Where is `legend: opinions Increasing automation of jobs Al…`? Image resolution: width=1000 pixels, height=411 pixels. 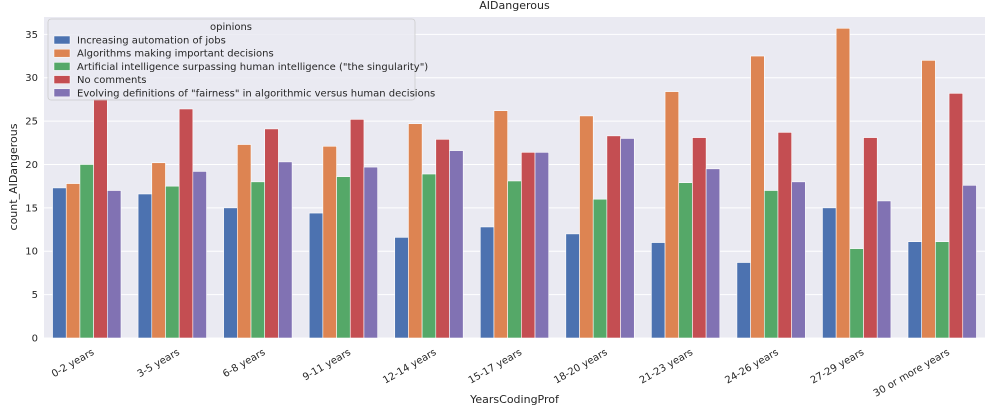 legend: opinions Increasing automation of jobs Al… is located at coordinates (241, 59).